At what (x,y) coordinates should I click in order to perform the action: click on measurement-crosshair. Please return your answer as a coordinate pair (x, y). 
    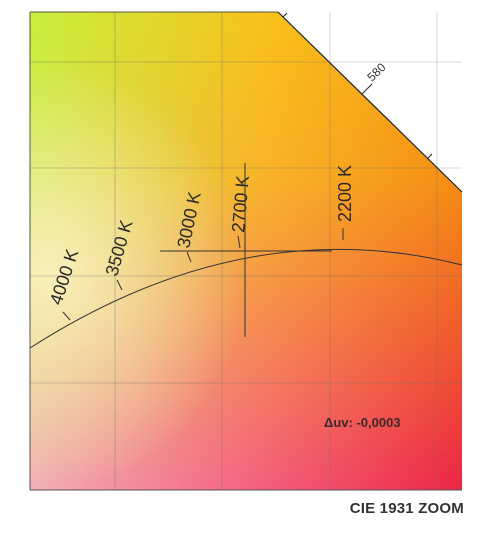
    Looking at the image, I should click on (246, 250).